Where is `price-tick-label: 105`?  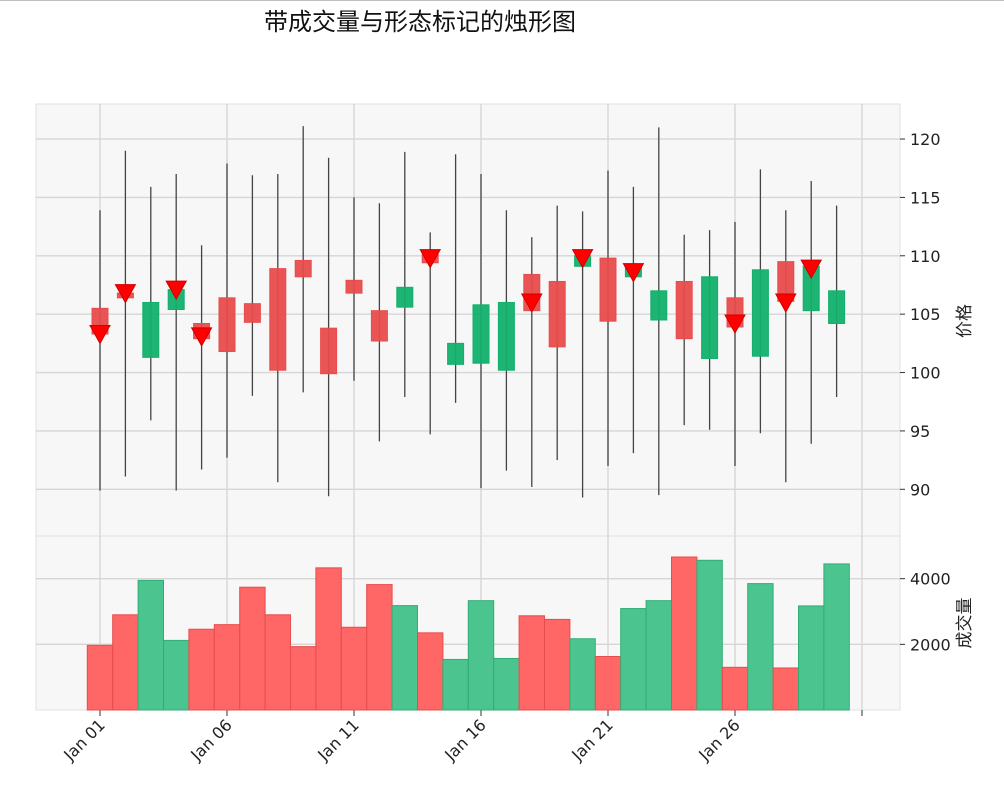 price-tick-label: 105 is located at coordinates (925, 314).